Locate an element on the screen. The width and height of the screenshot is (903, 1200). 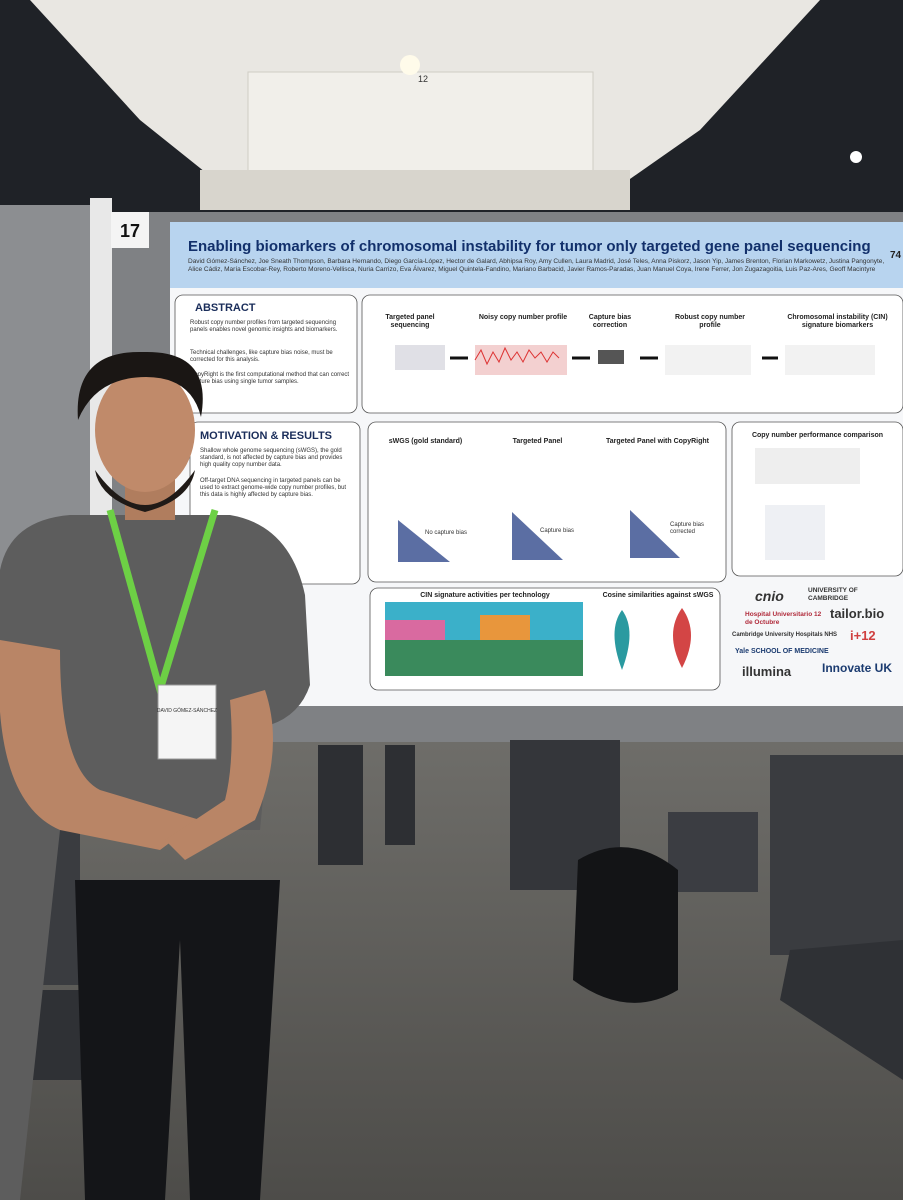
section-heading: ABSTRACT is located at coordinates (225, 308).